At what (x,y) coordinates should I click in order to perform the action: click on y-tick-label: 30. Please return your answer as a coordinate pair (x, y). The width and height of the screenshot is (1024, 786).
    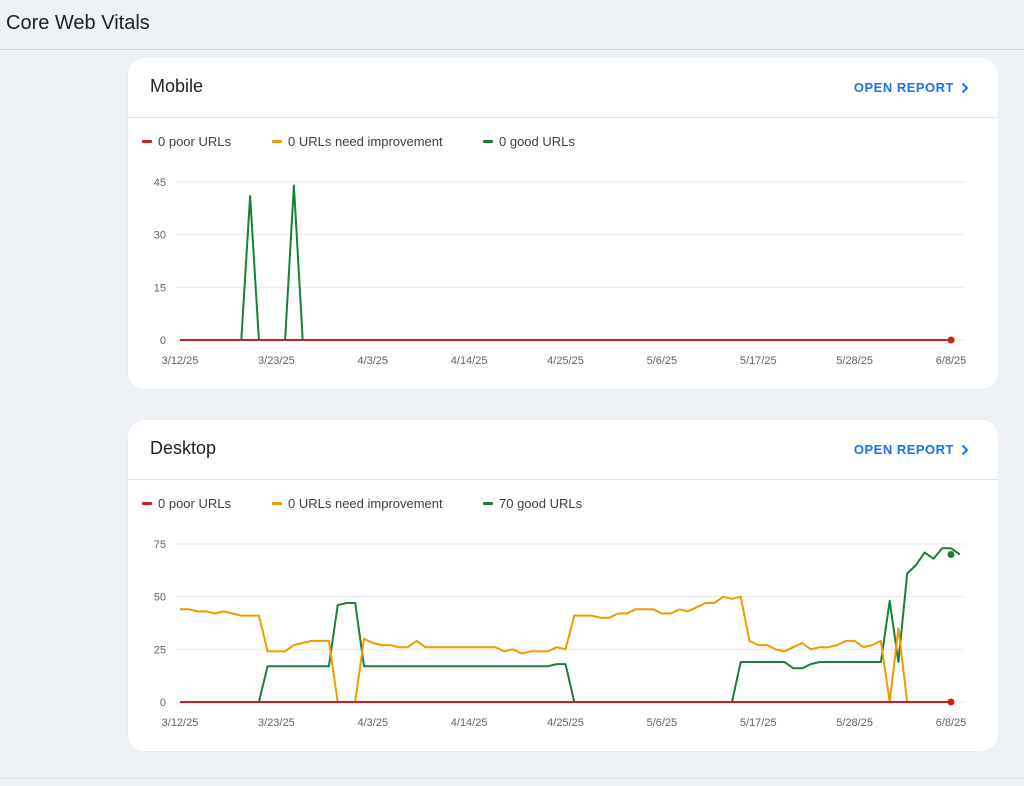
    Looking at the image, I should click on (160, 236).